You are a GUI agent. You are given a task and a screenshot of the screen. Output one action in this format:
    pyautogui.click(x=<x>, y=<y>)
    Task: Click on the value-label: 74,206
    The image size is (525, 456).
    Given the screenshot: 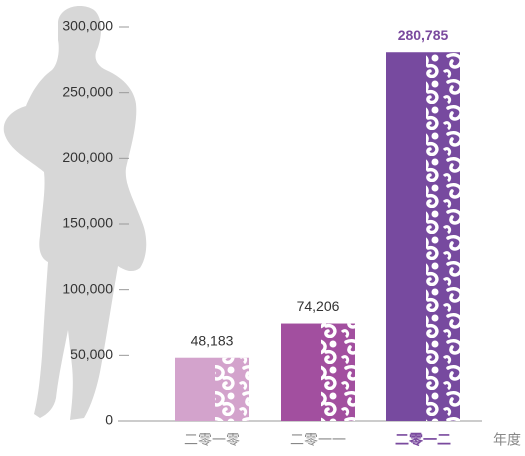 What is the action you would take?
    pyautogui.click(x=318, y=306)
    